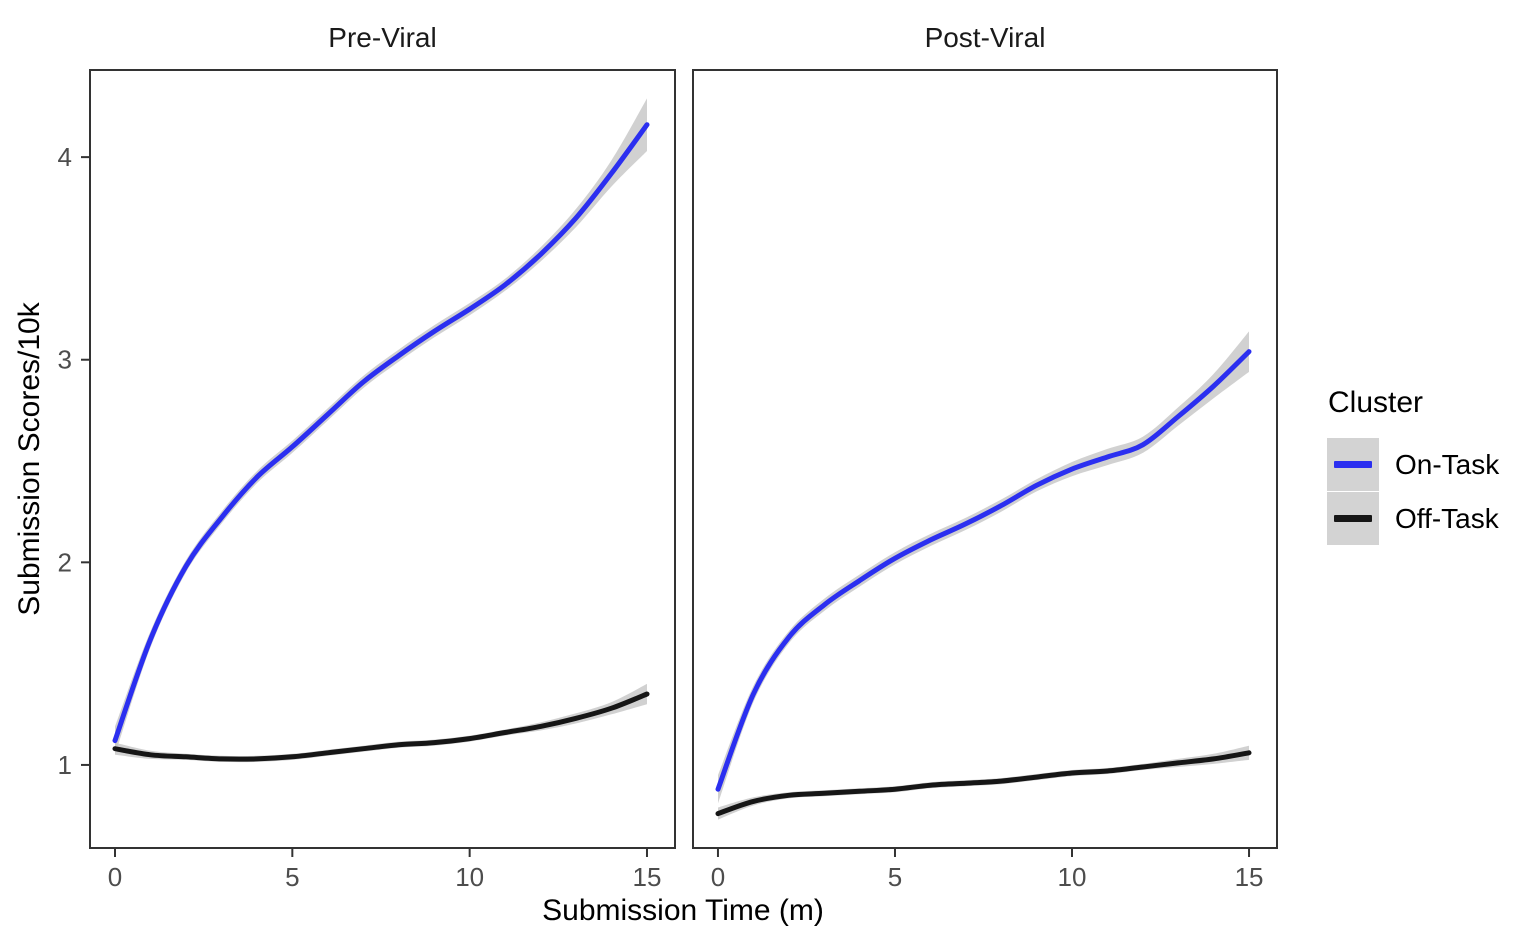  What do you see at coordinates (983, 783) in the screenshot?
I see `off-task-line-post-viral` at bounding box center [983, 783].